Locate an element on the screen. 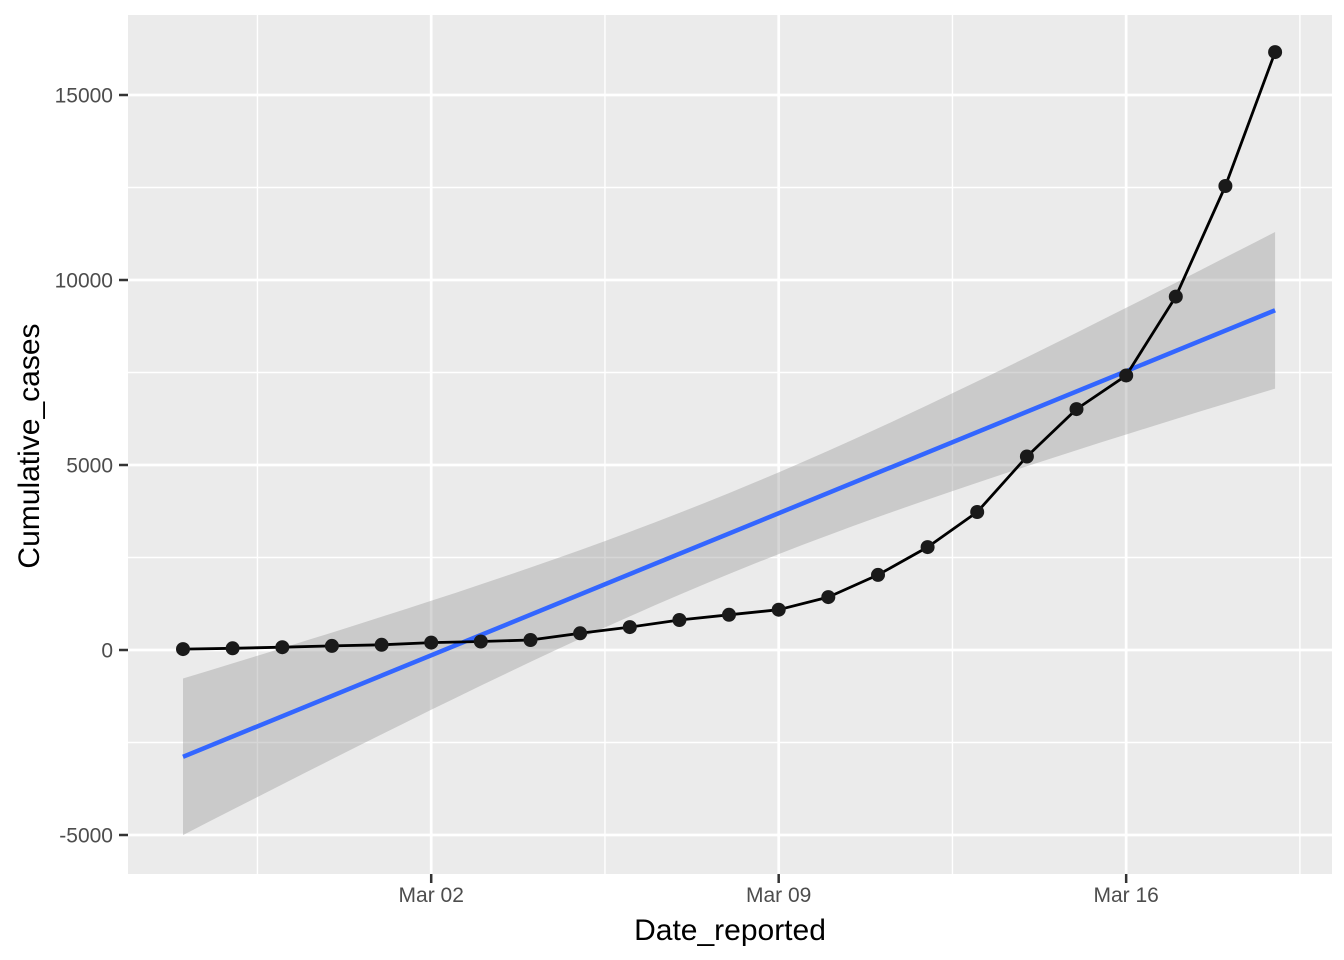 This screenshot has height=960, width=1344. y-axis-tick-labels: -5000 0 5000 10000 15000 is located at coordinates (84, 465).